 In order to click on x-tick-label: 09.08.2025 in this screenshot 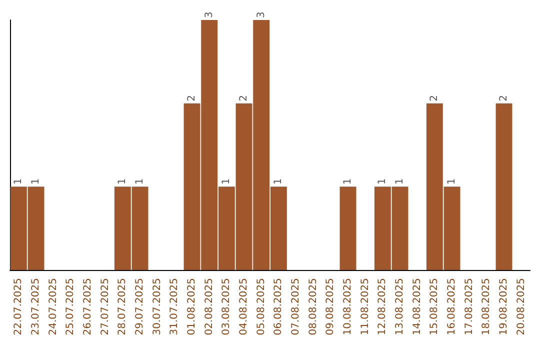, I will do `click(330, 307)`.